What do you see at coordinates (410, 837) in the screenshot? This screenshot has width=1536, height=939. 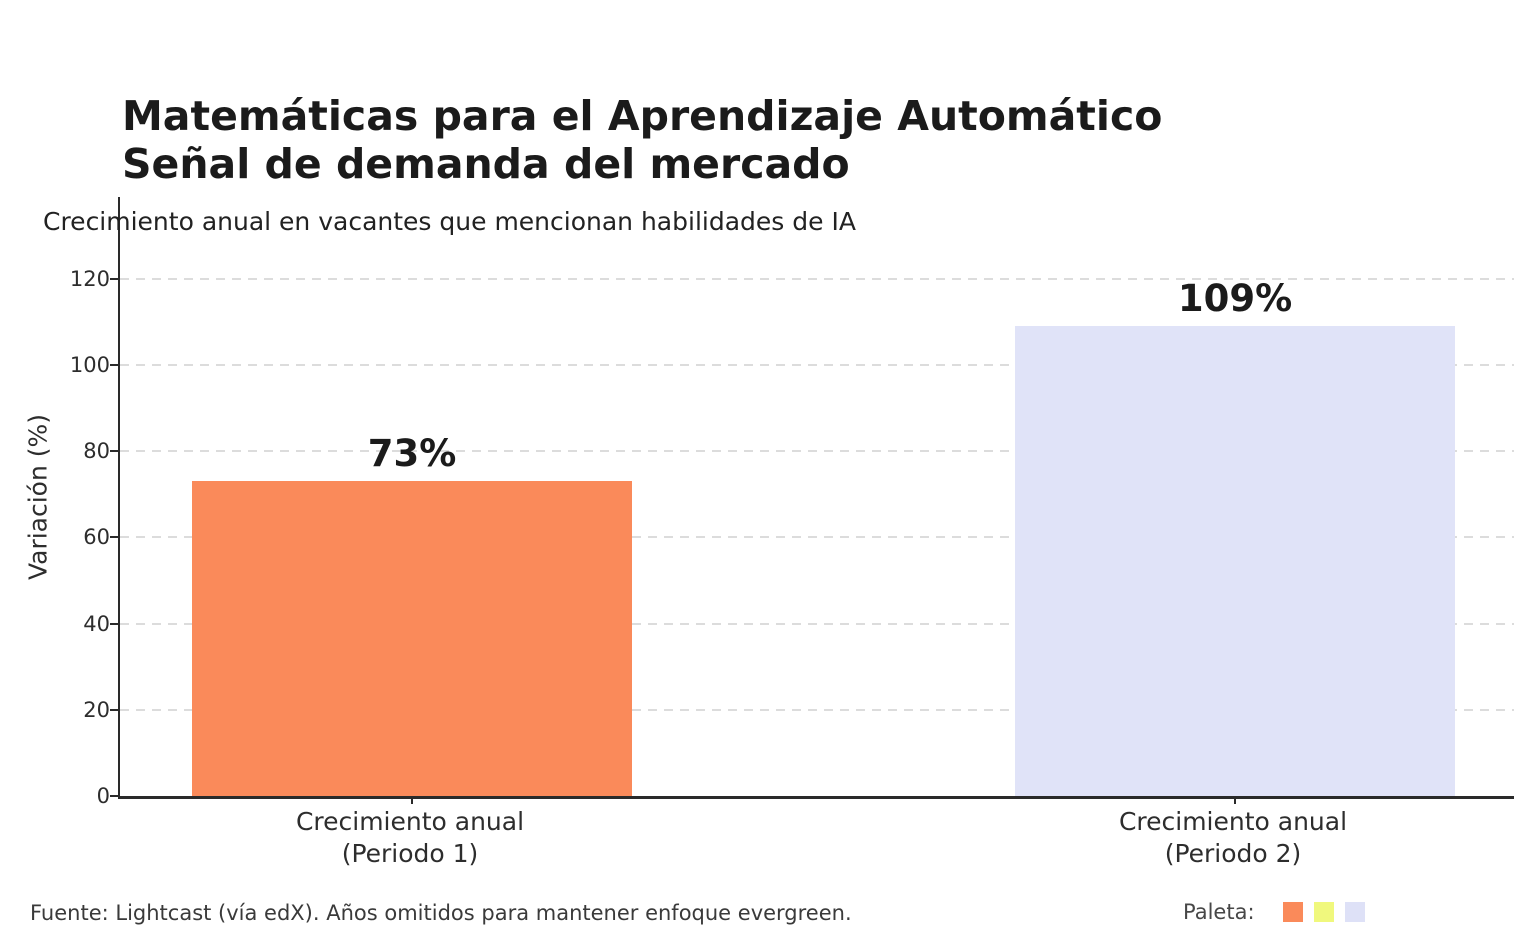 I see `x-tick-label-periodo-1: Crecimiento anual (Periodo 1)` at bounding box center [410, 837].